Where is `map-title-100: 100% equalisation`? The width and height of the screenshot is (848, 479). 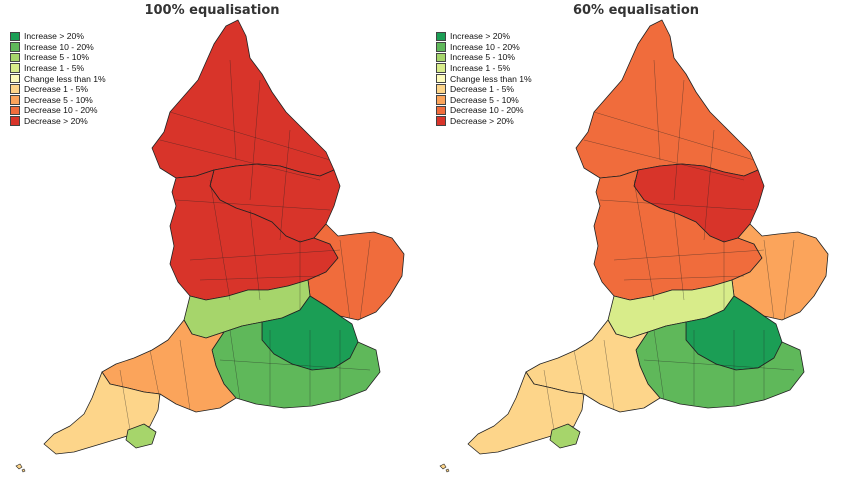 map-title-100: 100% equalisation is located at coordinates (212, 10).